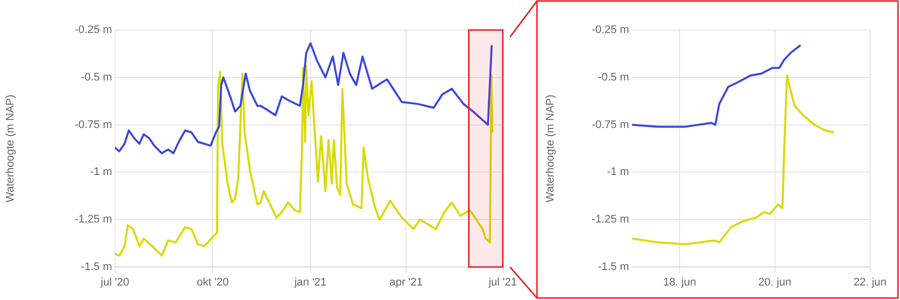 The width and height of the screenshot is (900, 300). Describe the element at coordinates (870, 282) in the screenshot. I see `x-tick-label: 22. jun` at that location.